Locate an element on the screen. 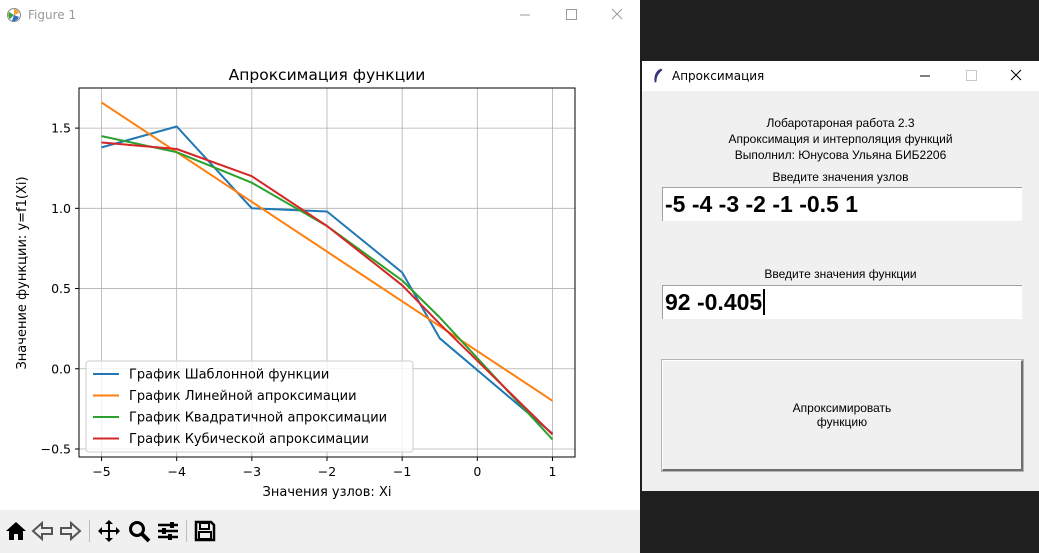 The image size is (1039, 553). y-tick-label: 1.5 is located at coordinates (61, 128).